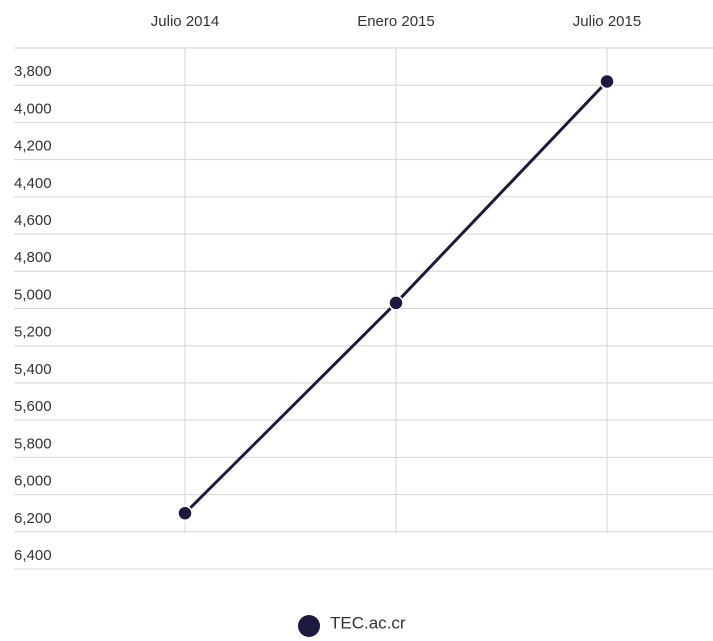  Describe the element at coordinates (368, 622) in the screenshot. I see `legend-label: TEC.ac.cr` at that location.